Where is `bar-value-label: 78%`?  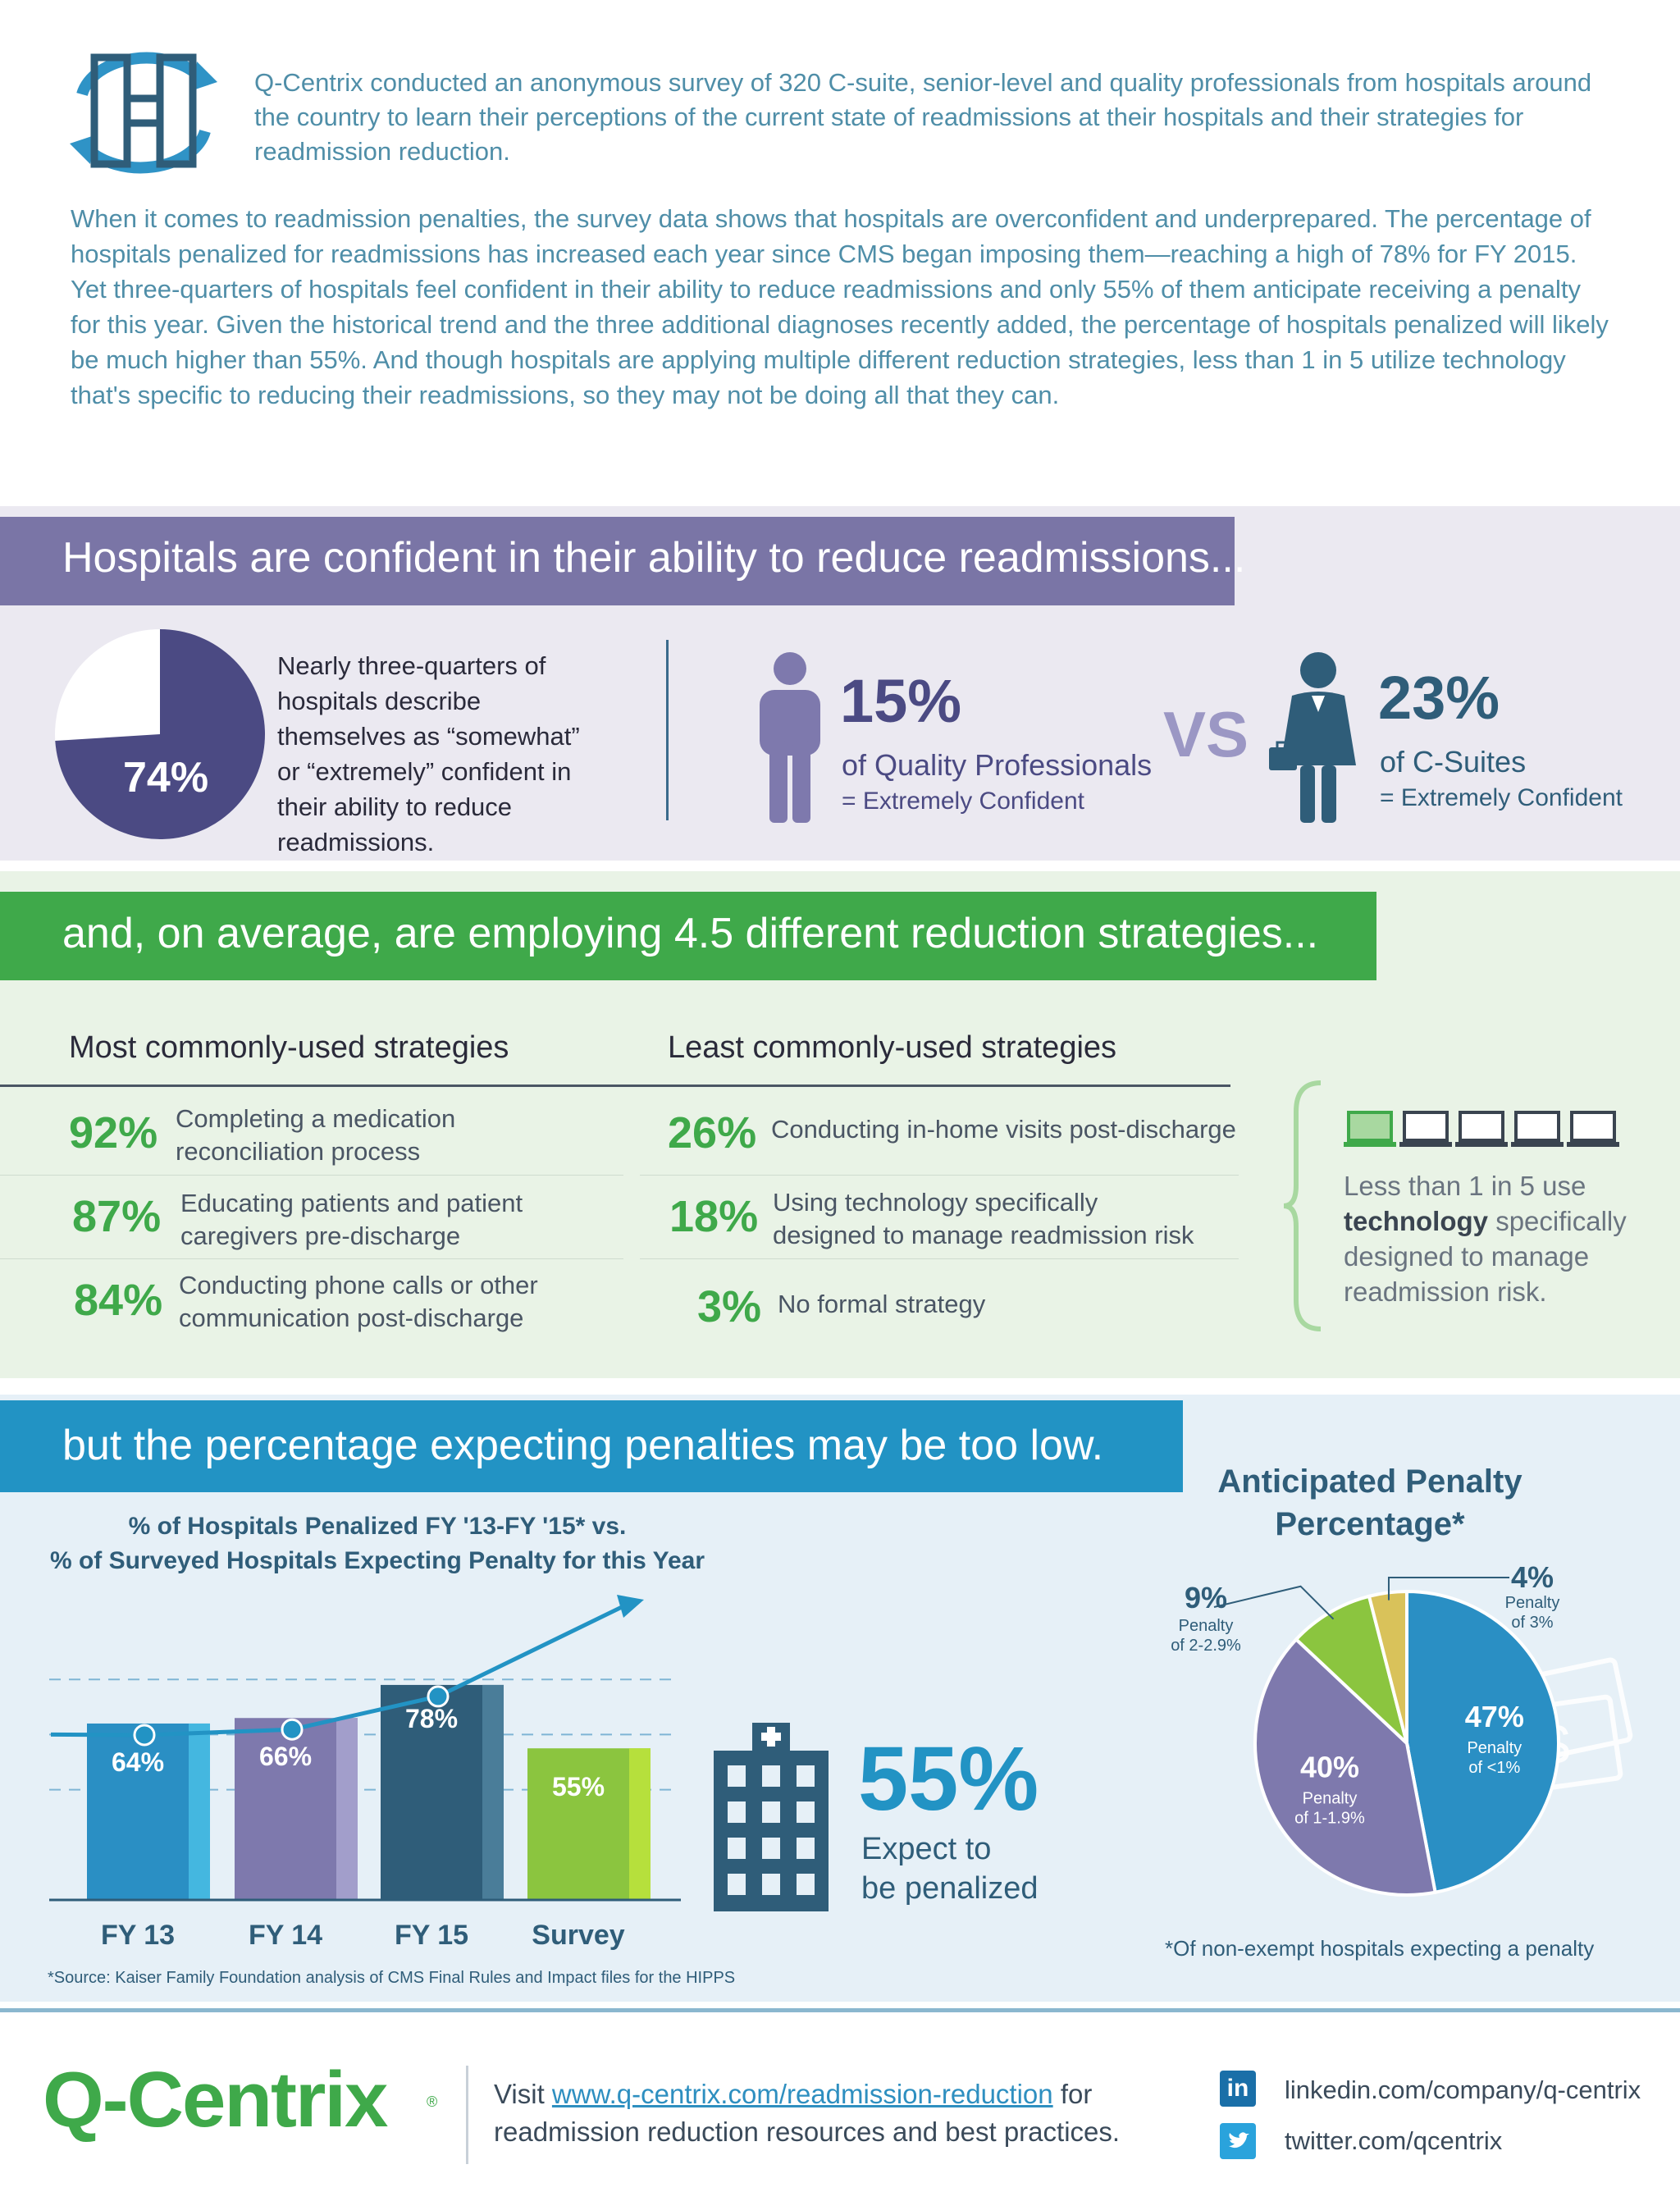 bar-value-label: 78% is located at coordinates (432, 1719).